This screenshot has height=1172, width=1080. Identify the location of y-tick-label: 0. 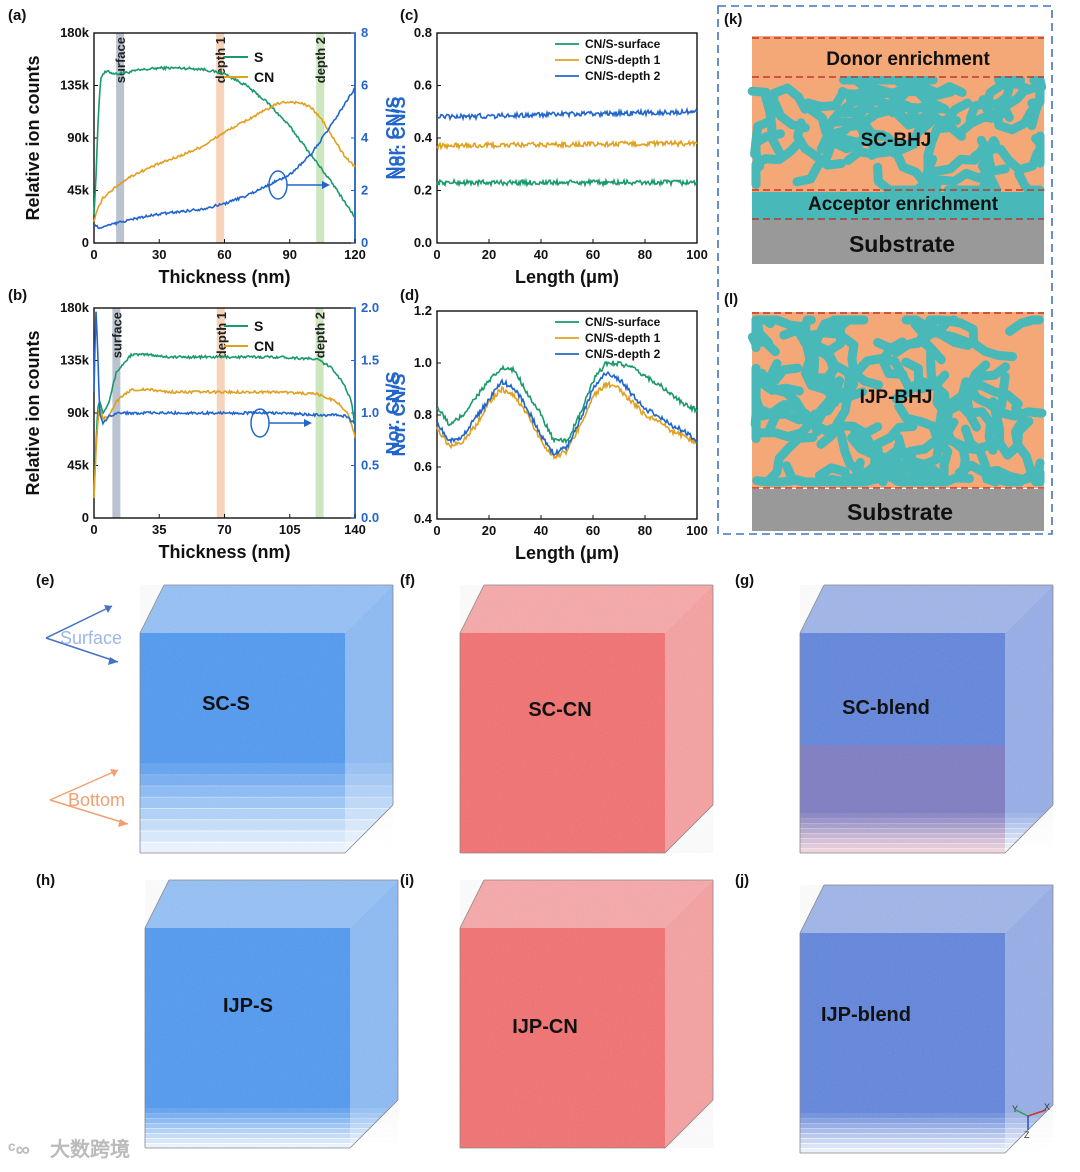
(85, 517).